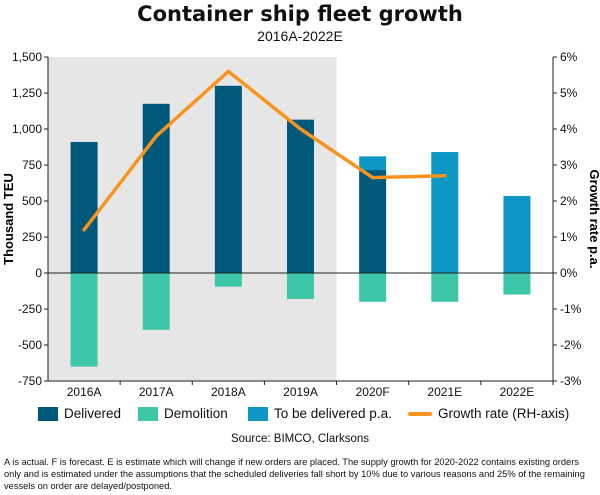 Image resolution: width=600 pixels, height=495 pixels. What do you see at coordinates (517, 284) in the screenshot?
I see `demolition-bar-2022e` at bounding box center [517, 284].